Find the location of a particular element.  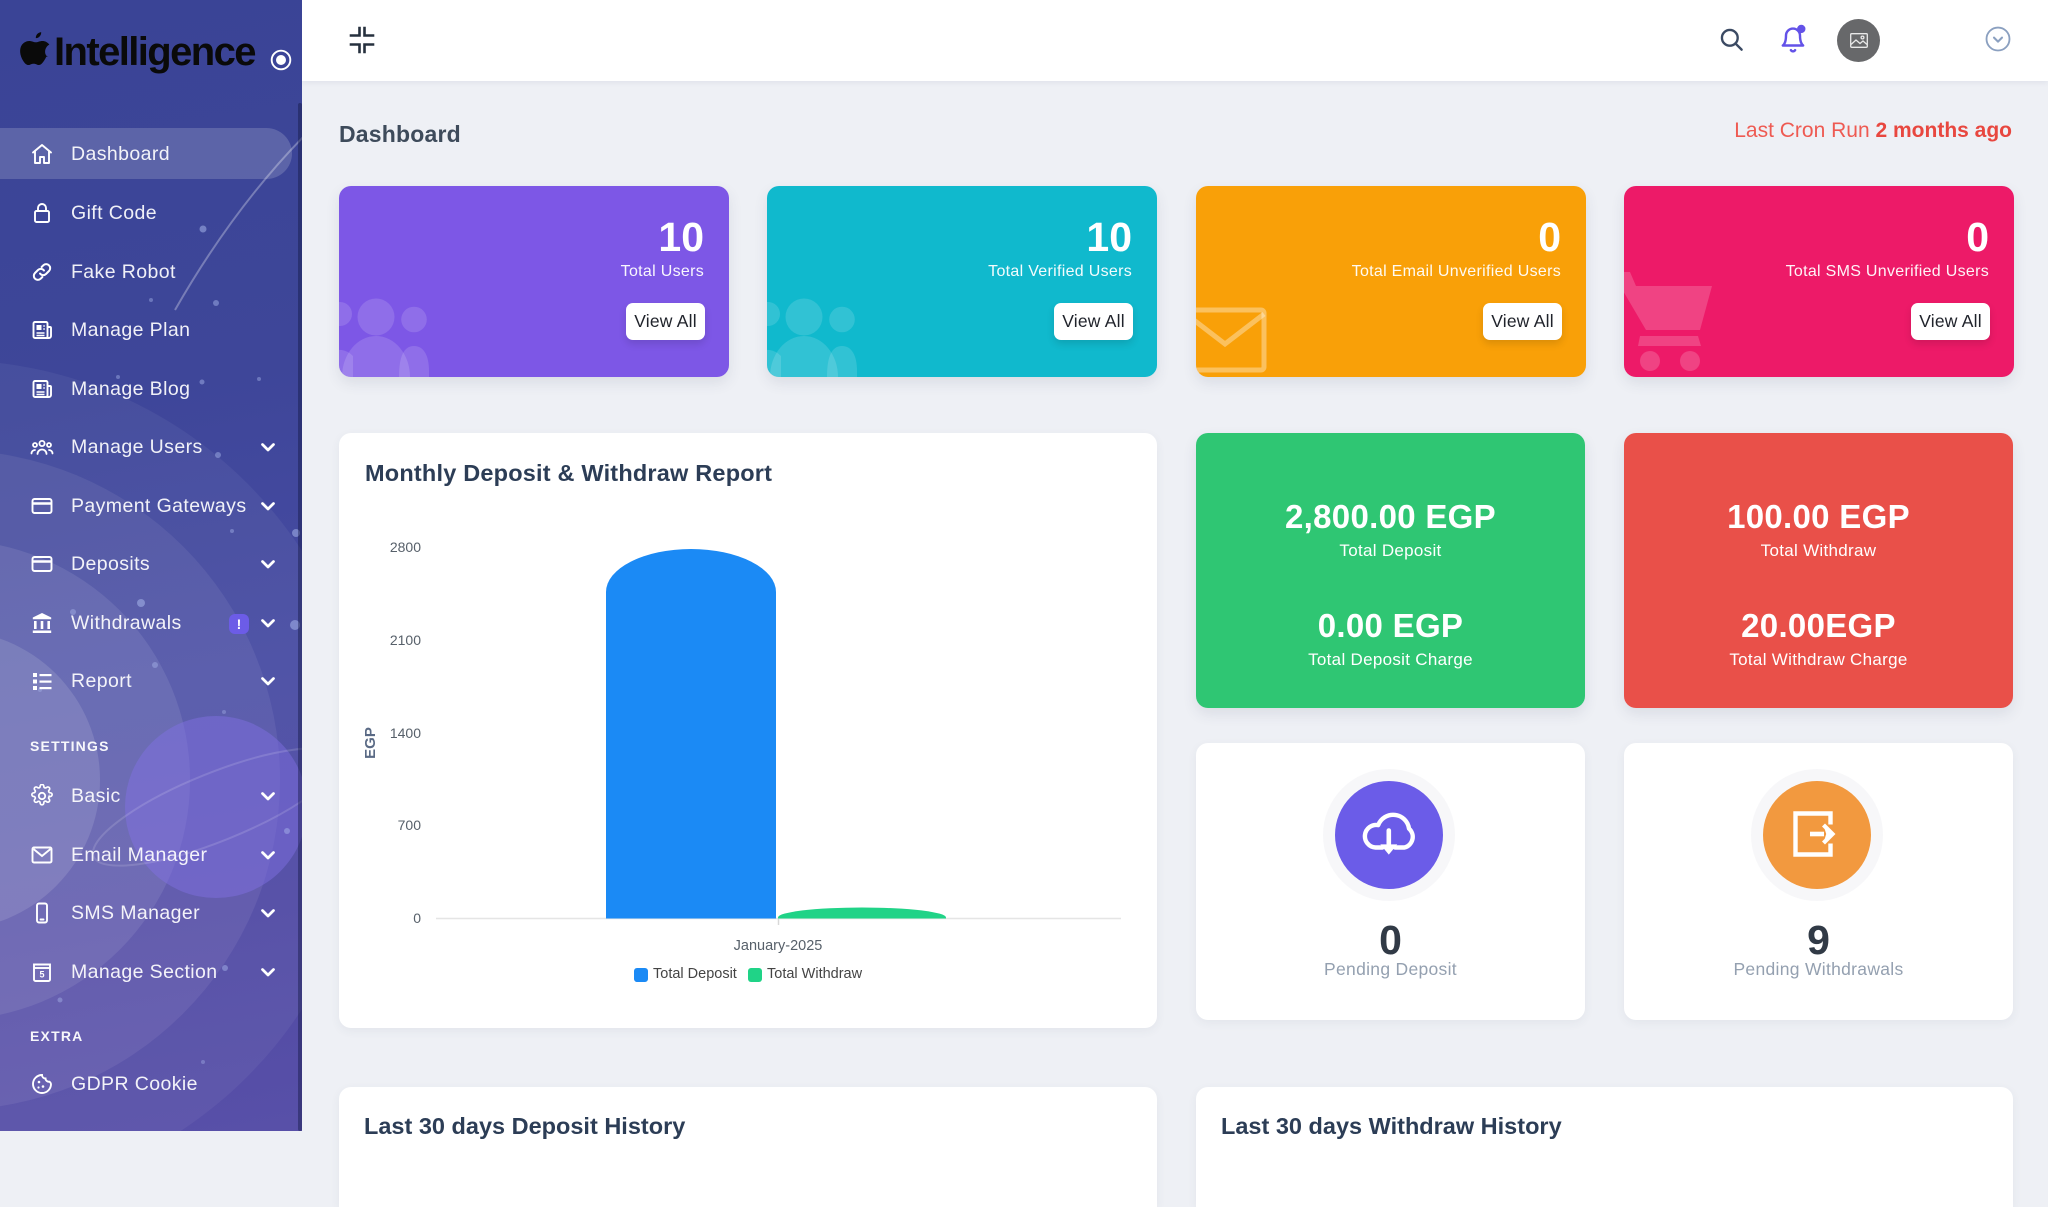

svg-text: 5 is located at coordinates (41, 974).